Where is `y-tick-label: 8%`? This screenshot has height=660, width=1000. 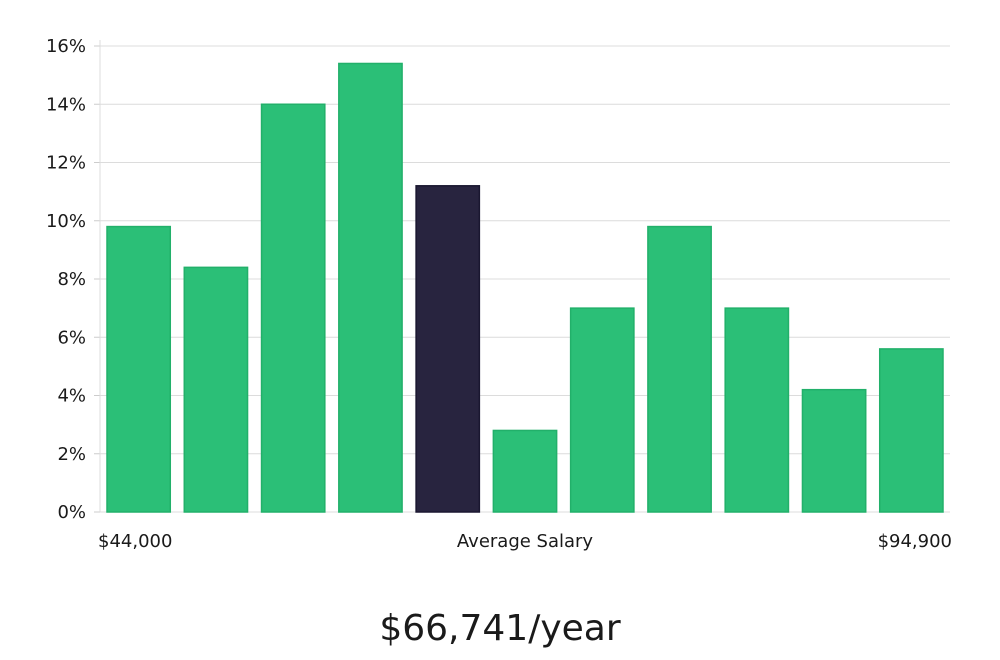 y-tick-label: 8% is located at coordinates (71, 279).